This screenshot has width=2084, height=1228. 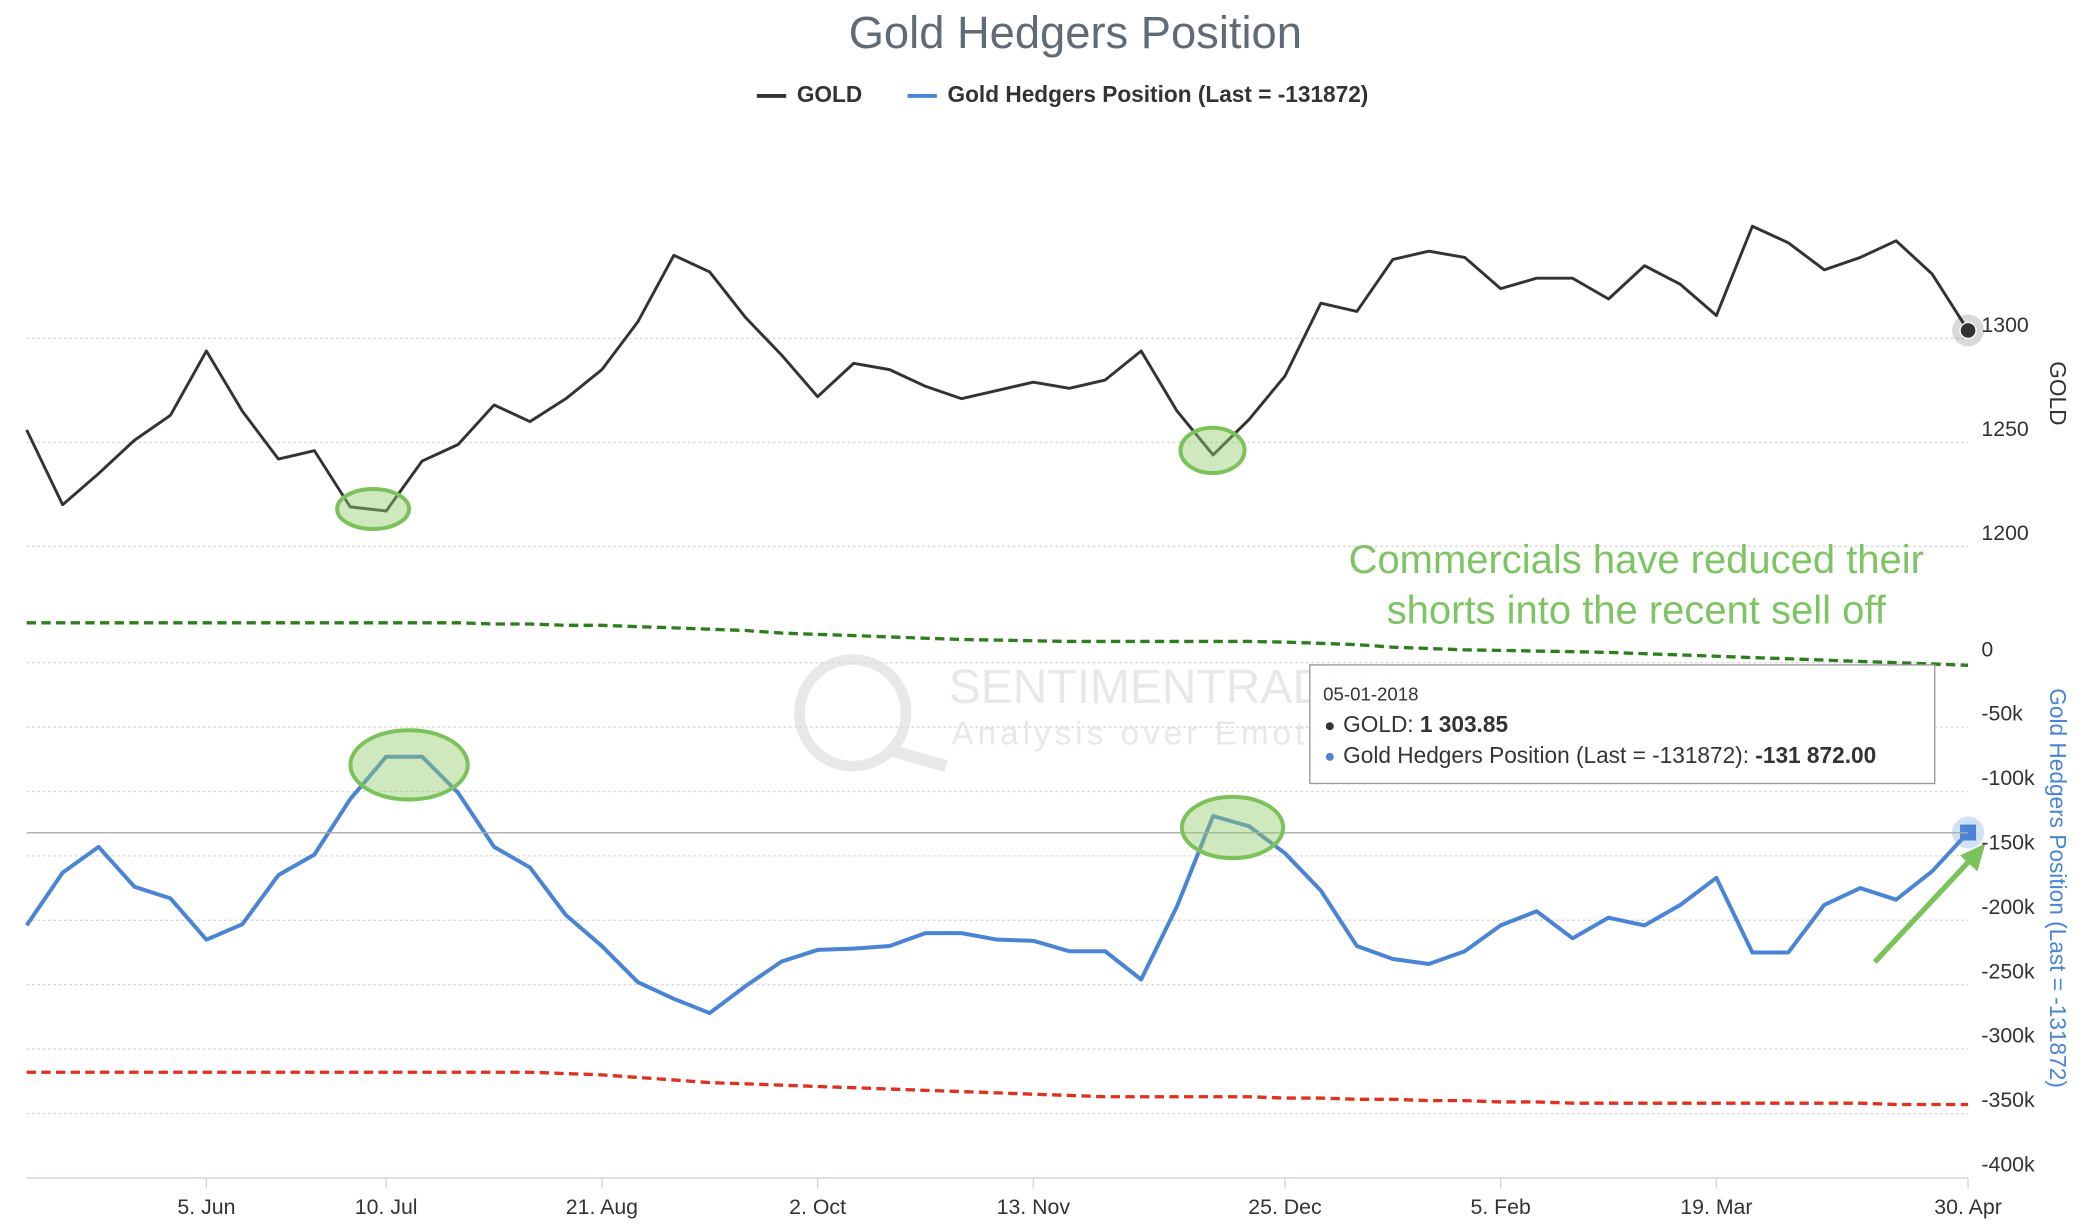 I want to click on tooltip-box, so click(x=1622, y=724).